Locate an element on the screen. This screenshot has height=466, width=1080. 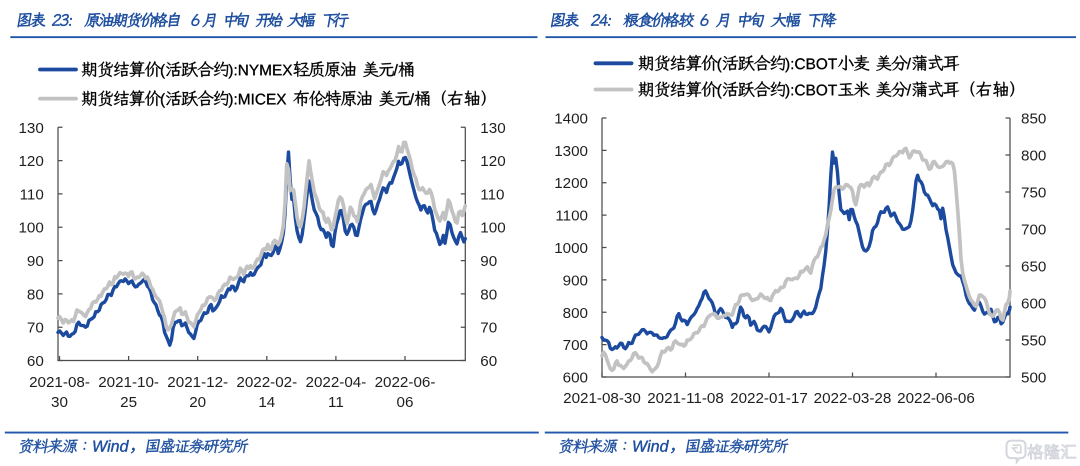
svg-text: 2021-10- is located at coordinates (128, 382).